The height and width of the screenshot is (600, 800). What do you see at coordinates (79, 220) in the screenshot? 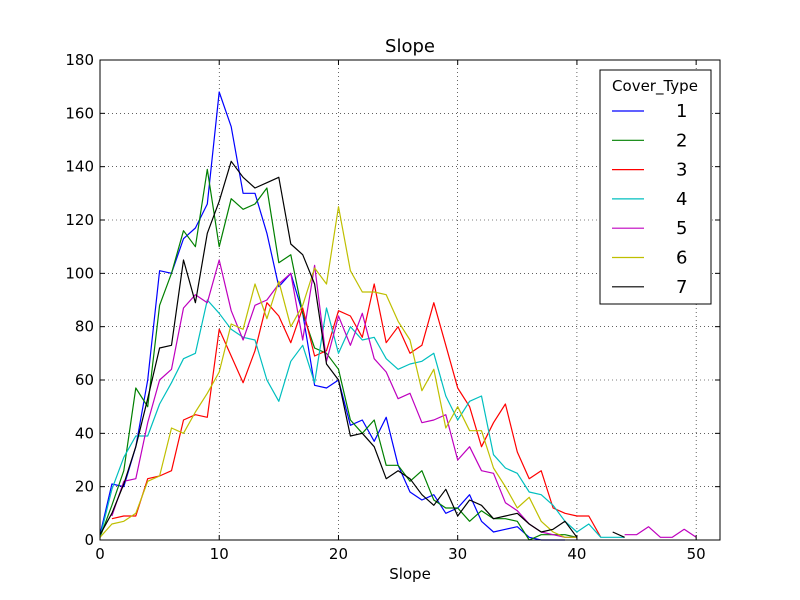
I see `y-tick-label: 120` at bounding box center [79, 220].